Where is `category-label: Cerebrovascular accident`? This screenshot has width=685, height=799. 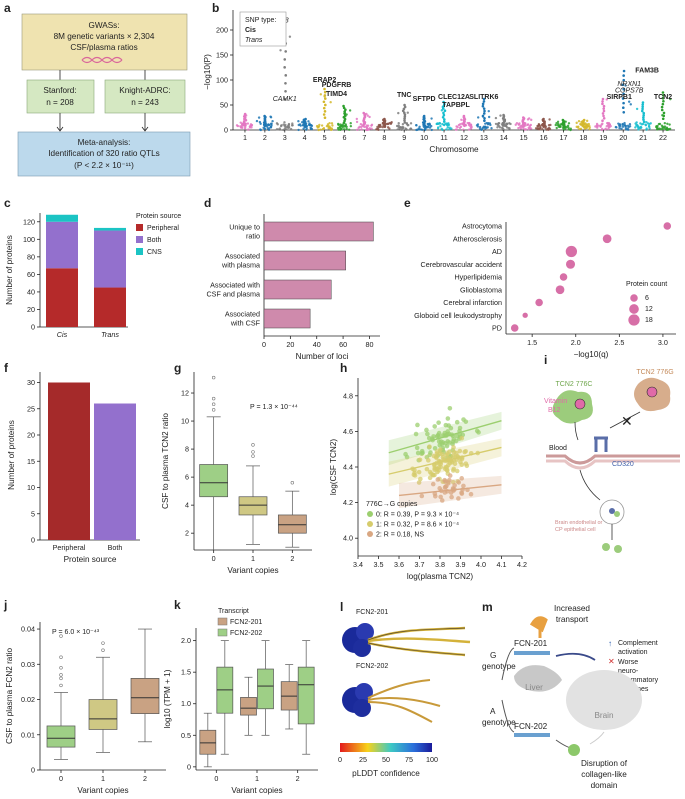 category-label: Cerebrovascular accident is located at coordinates (462, 264).